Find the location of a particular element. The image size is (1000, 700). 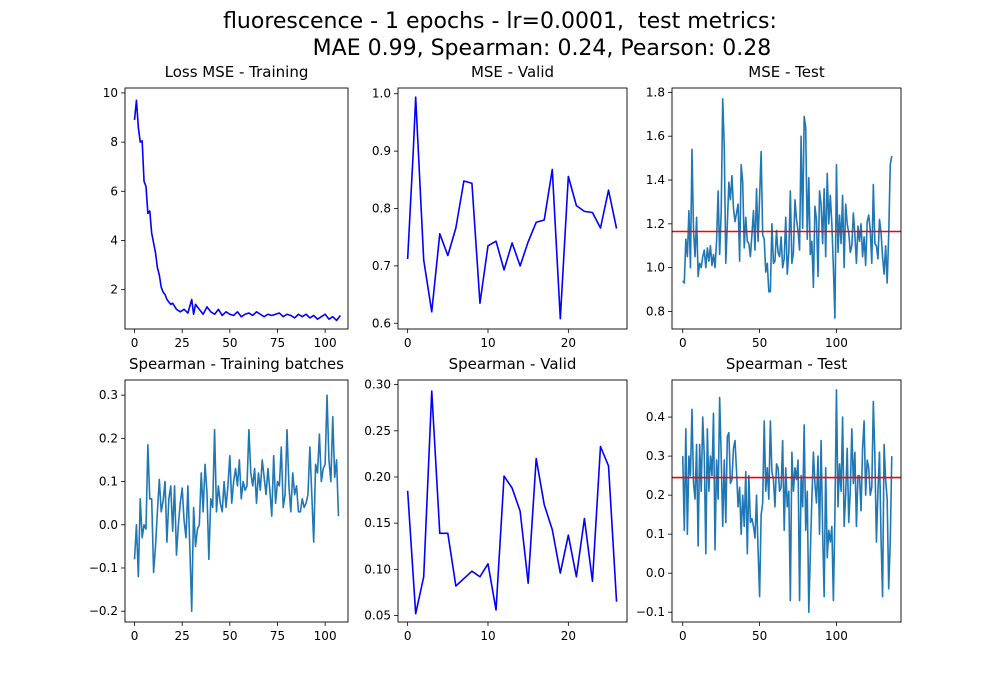

subplot-spearman-test: Spearman - Test 0 50 100 −0.1 0.0 0.1 0.2 0.3 0.4 is located at coordinates (769, 499).